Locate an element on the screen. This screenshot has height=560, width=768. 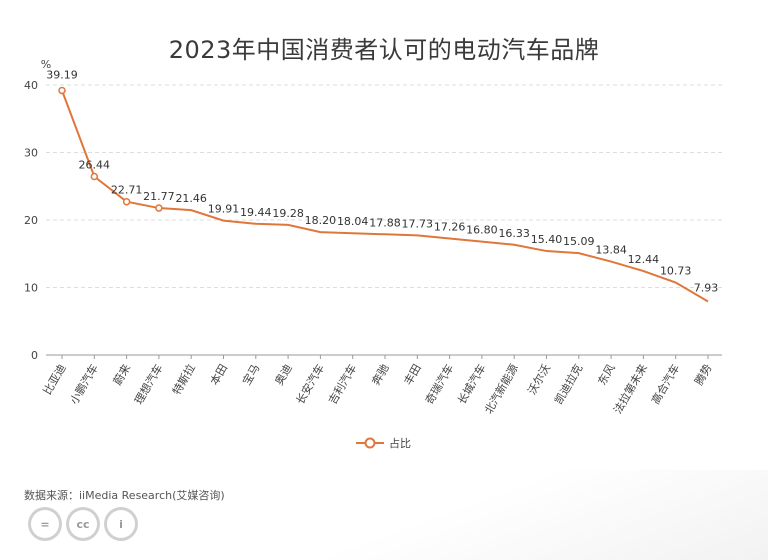
x-tick-label: 奇瑞汽车 is located at coordinates (439, 384).